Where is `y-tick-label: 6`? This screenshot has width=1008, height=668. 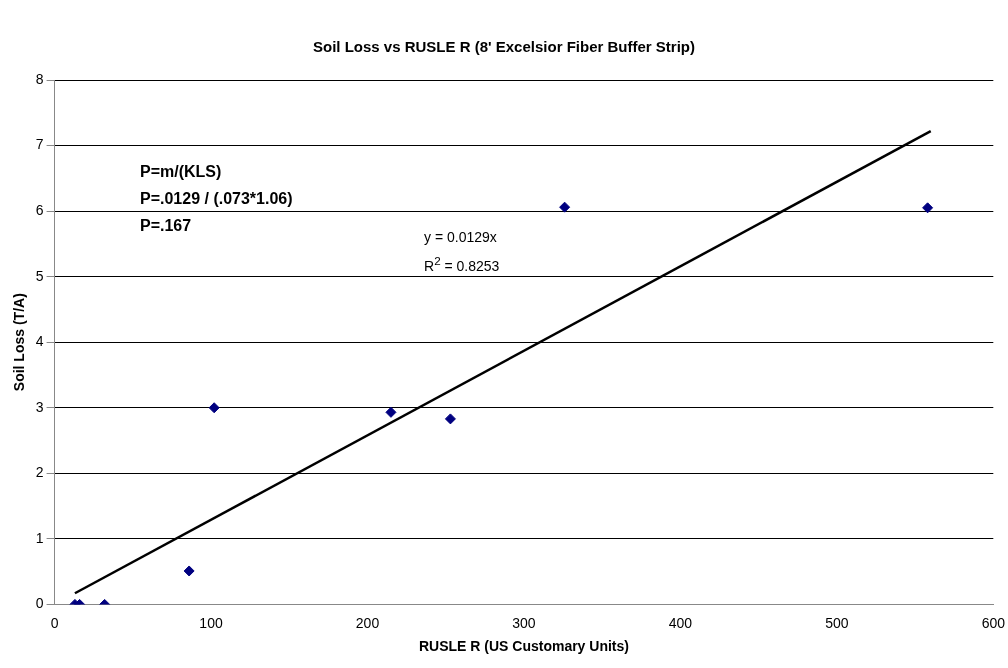
y-tick-label: 6 is located at coordinates (39, 209).